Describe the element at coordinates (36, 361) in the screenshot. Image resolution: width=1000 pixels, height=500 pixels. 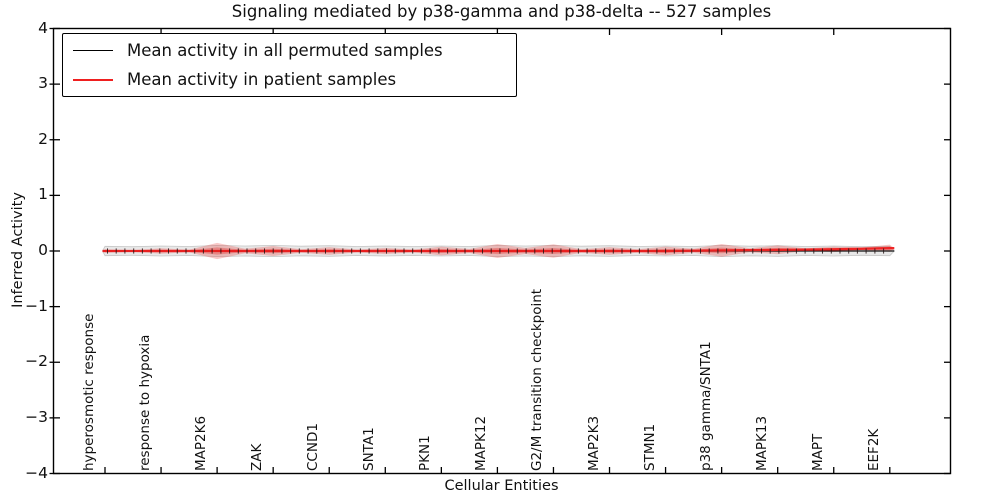
I see `y-tick-label: −2` at that location.